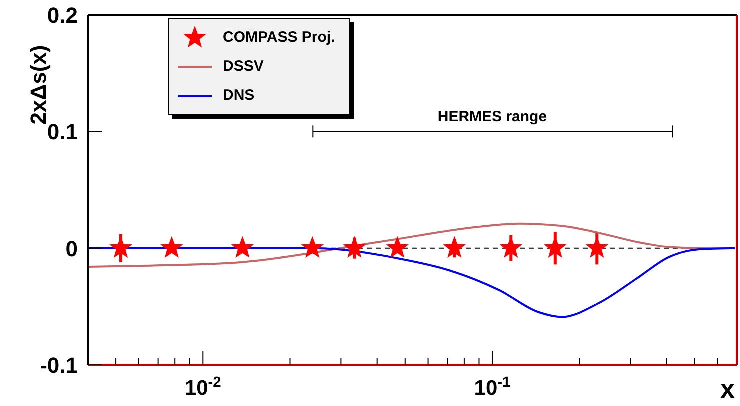 The image size is (740, 406). What do you see at coordinates (59, 365) in the screenshot?
I see `y-tick-label: -0.1` at bounding box center [59, 365].